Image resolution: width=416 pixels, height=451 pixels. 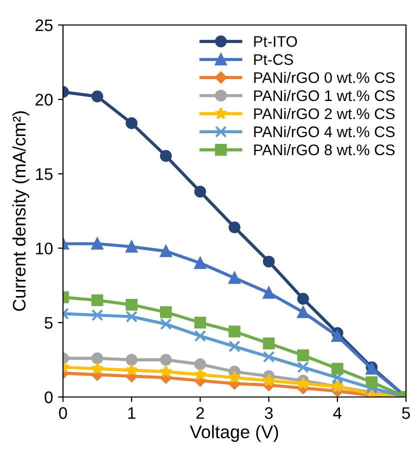 What do you see at coordinates (63, 413) in the screenshot?
I see `x-tick-label: 0` at bounding box center [63, 413].